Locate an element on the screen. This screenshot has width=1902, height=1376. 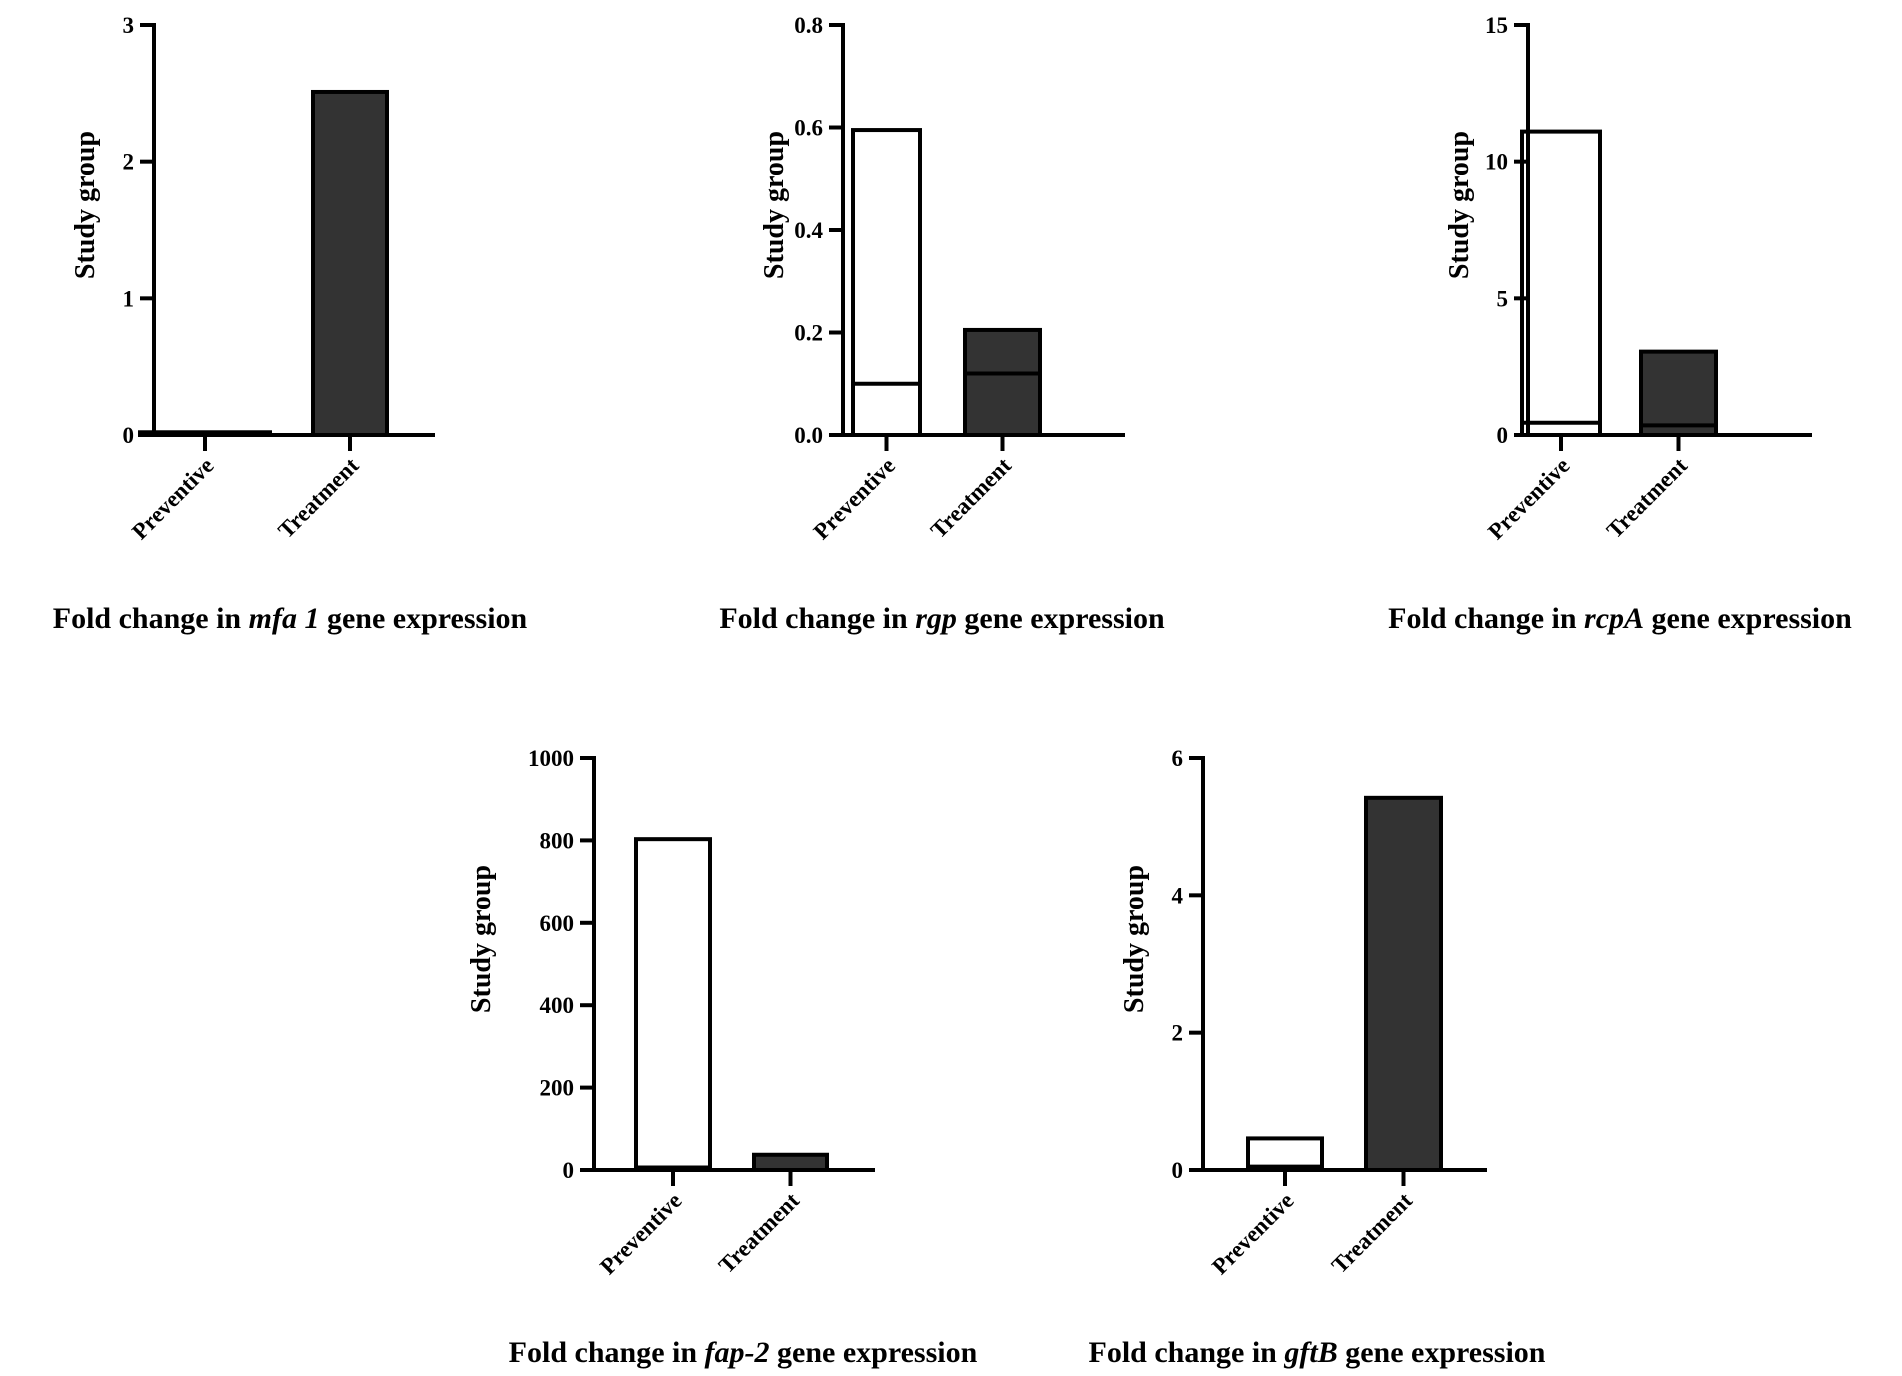
y-tick-label: 200 is located at coordinates (557, 1088).